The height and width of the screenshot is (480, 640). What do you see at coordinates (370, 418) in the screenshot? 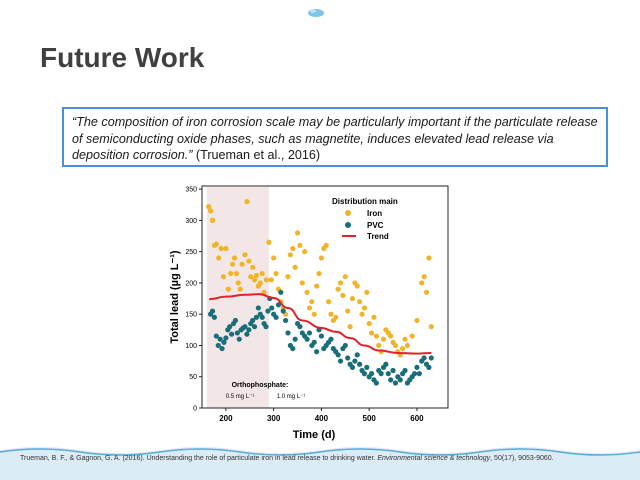
I see `x-tick-label: 500` at bounding box center [370, 418].